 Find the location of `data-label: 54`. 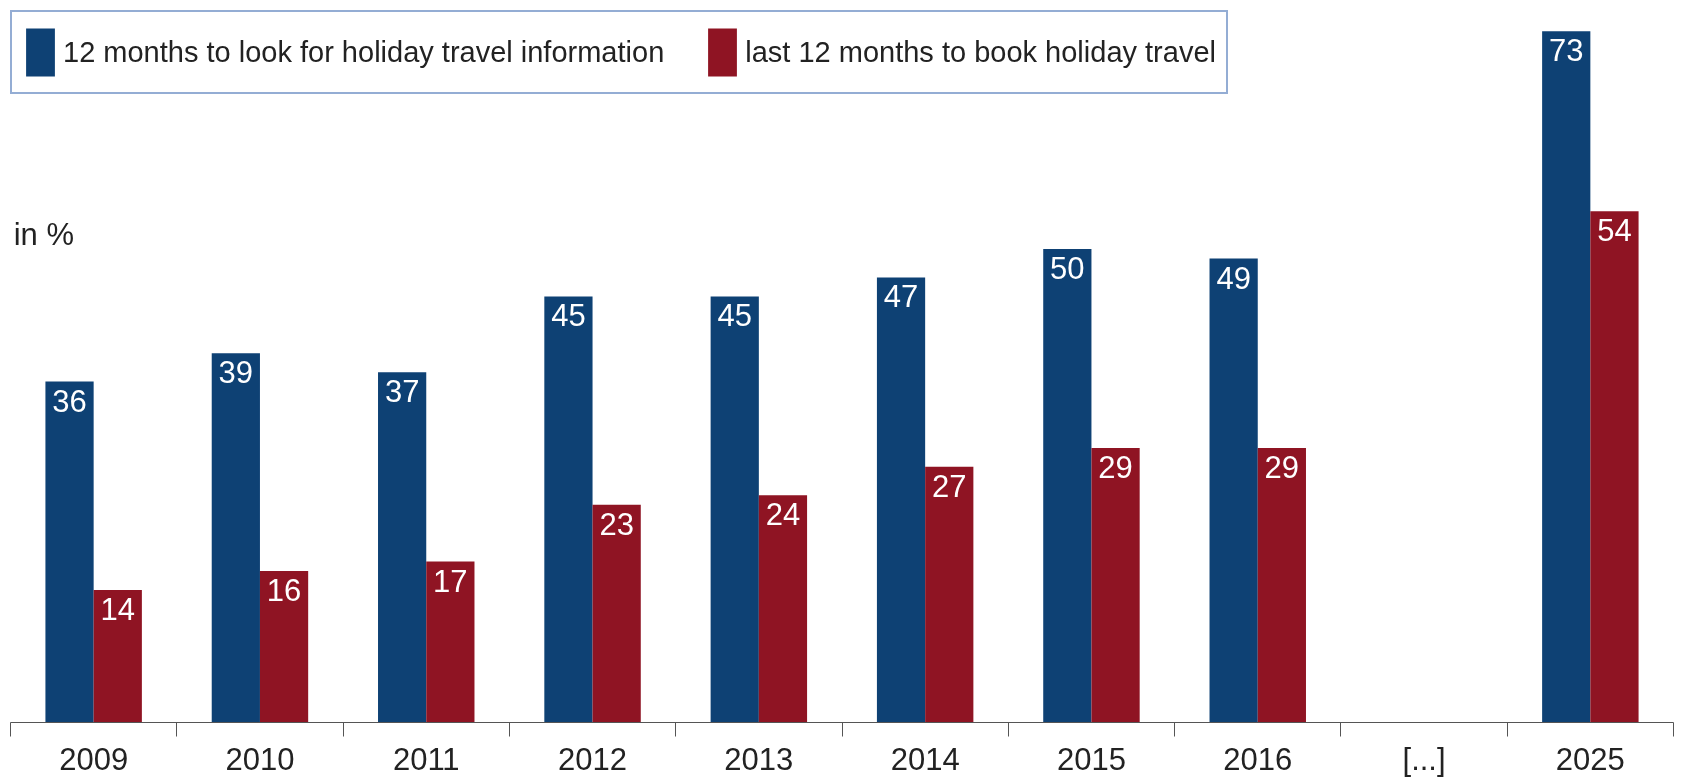

data-label: 54 is located at coordinates (1614, 231).